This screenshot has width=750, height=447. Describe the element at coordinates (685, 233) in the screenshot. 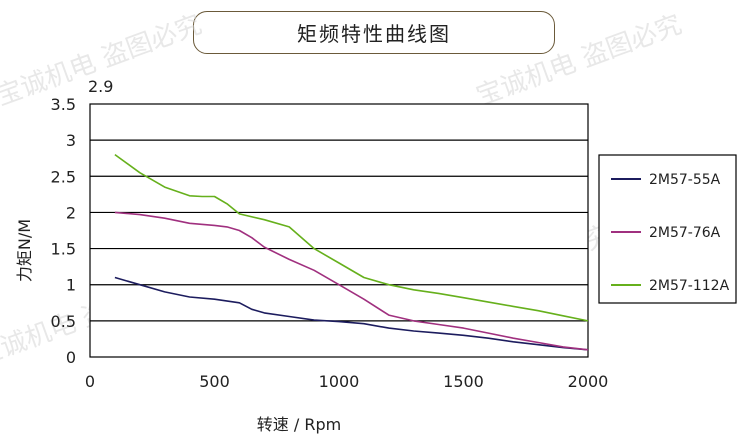

I see `legend-label: 2M57-76A` at that location.